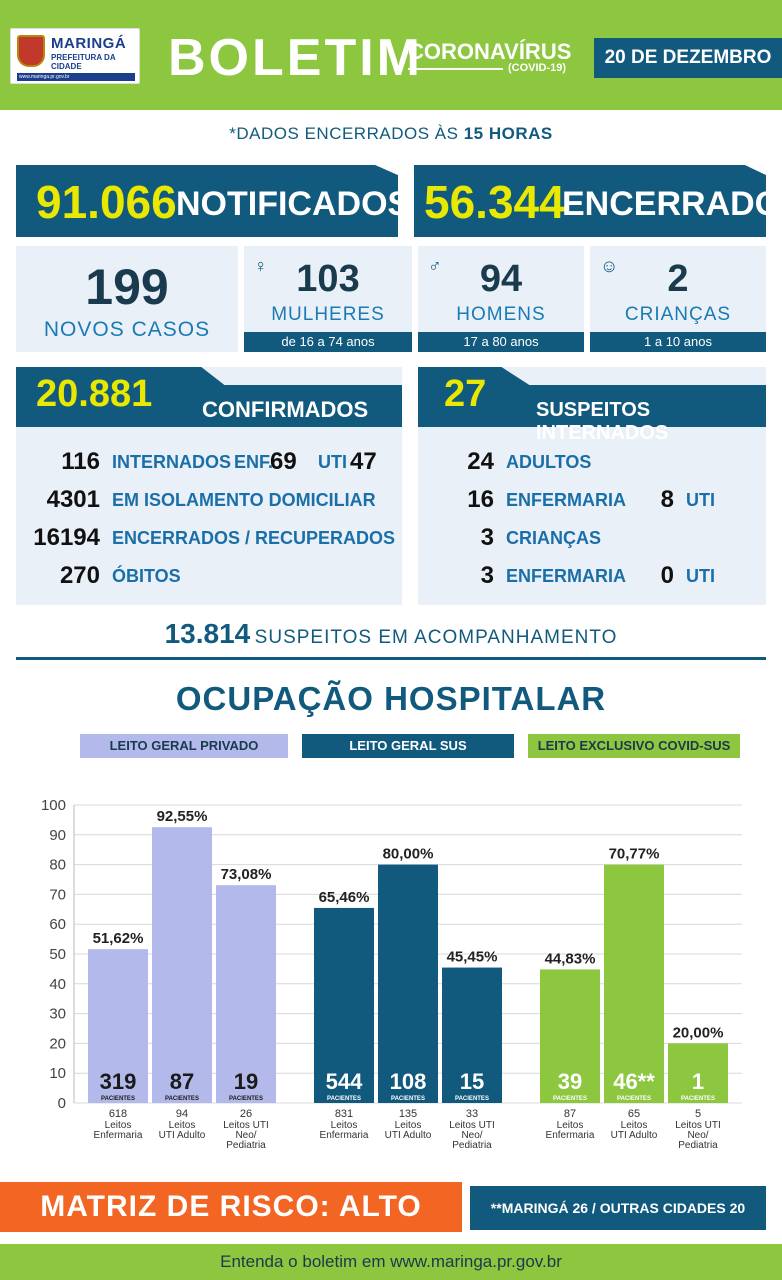 The height and width of the screenshot is (1280, 782). I want to click on adults-count: 24, so click(480, 461).